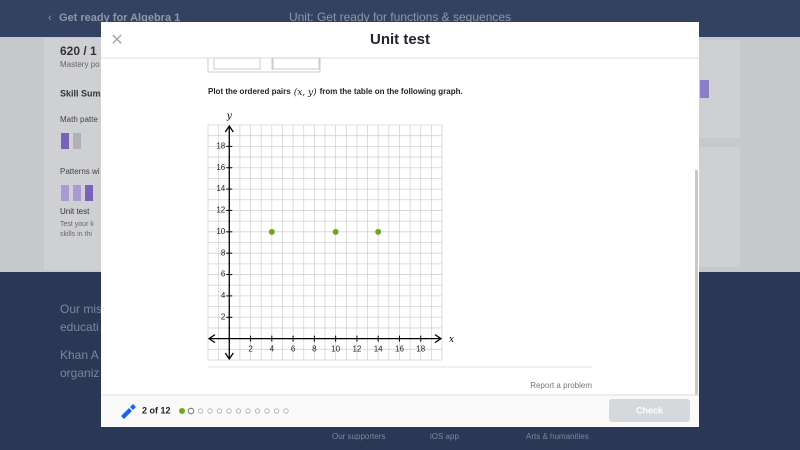 This screenshot has width=800, height=450. What do you see at coordinates (84, 93) in the screenshot?
I see `skill-summary: Skill Summ` at bounding box center [84, 93].